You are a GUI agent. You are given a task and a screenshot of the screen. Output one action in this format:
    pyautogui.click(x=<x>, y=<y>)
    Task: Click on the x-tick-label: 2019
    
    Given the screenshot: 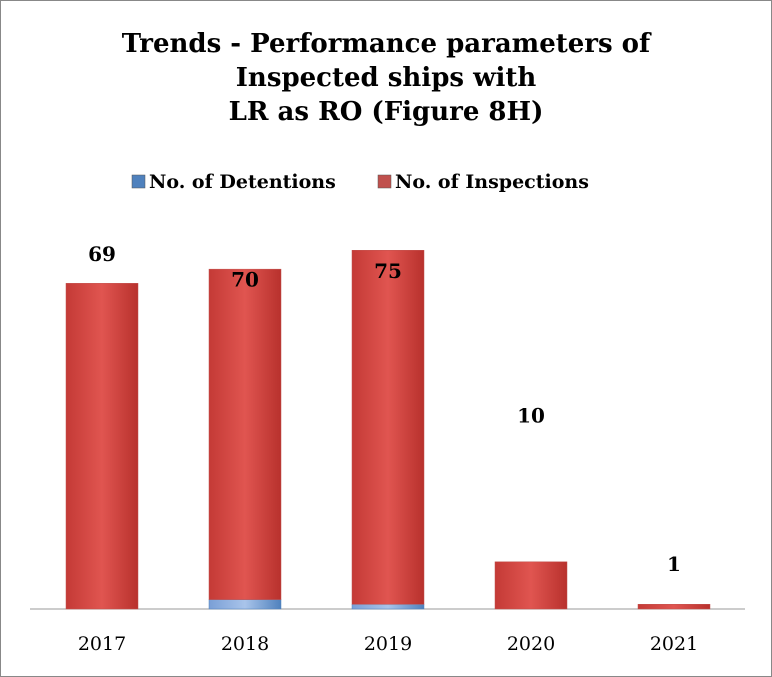 What is the action you would take?
    pyautogui.click(x=388, y=644)
    